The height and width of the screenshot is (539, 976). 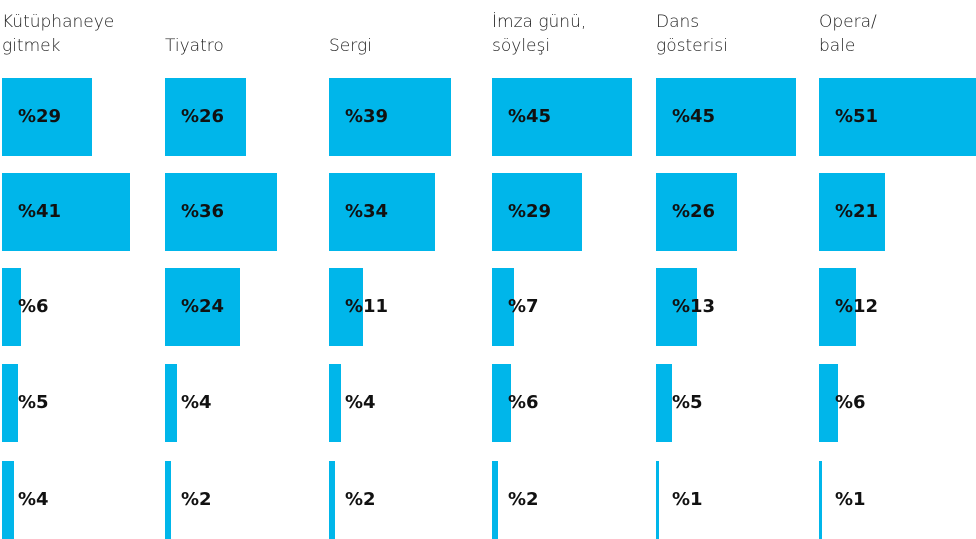 What do you see at coordinates (523, 306) in the screenshot?
I see `value-label: %7` at bounding box center [523, 306].